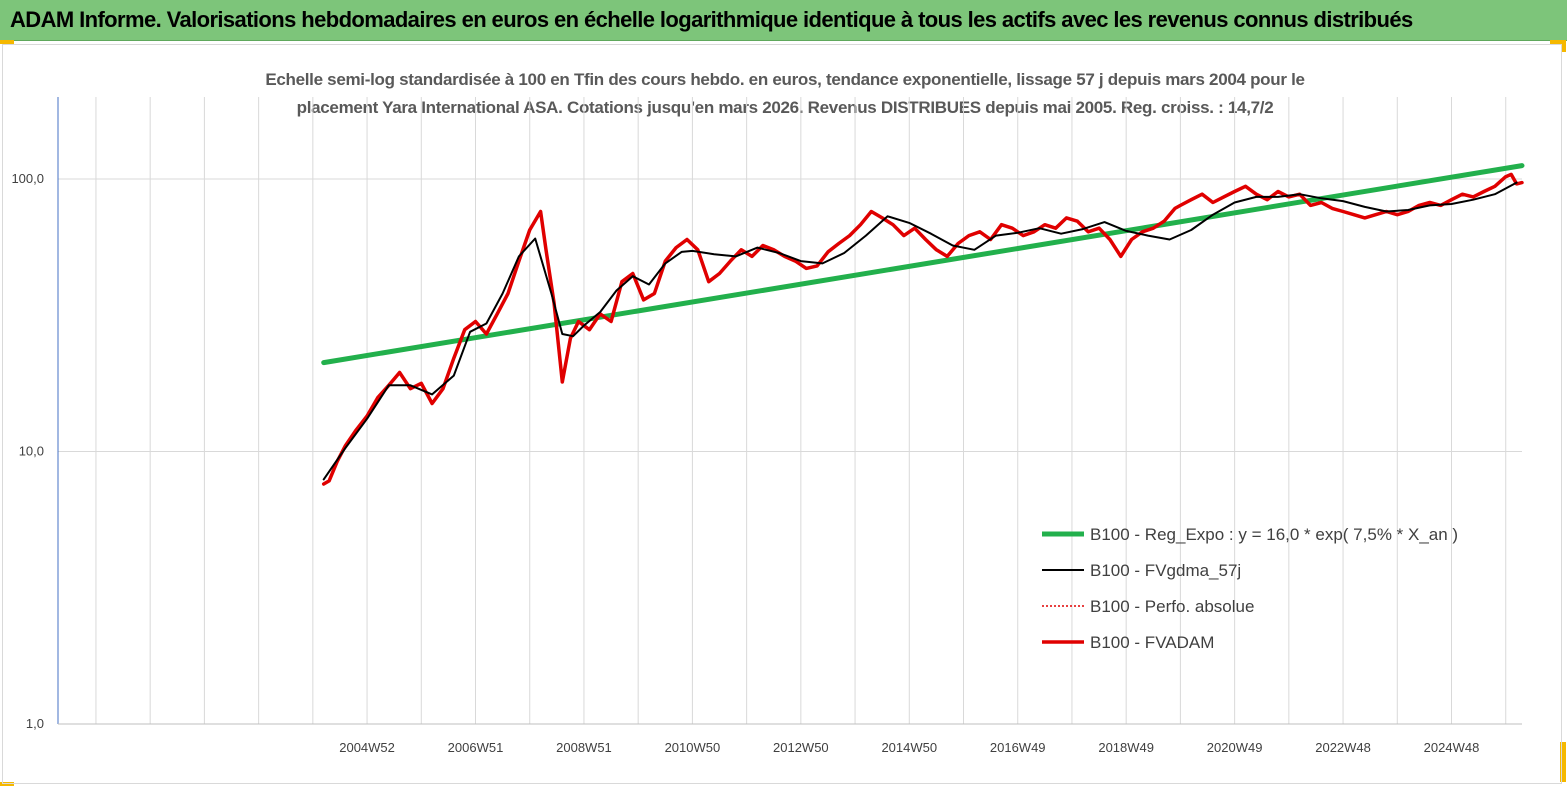  What do you see at coordinates (1018, 747) in the screenshot?
I see `x-tick-label: 2016W49` at bounding box center [1018, 747].